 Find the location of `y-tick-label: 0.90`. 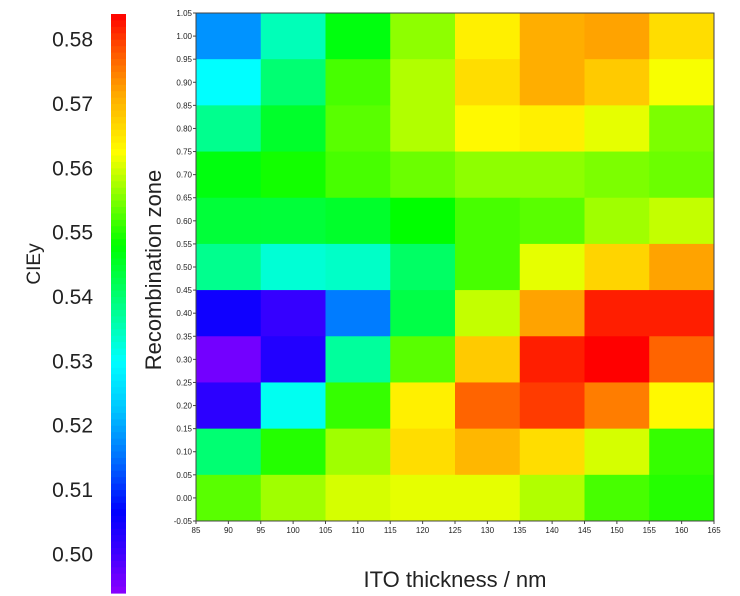

y-tick-label: 0.90 is located at coordinates (184, 82).